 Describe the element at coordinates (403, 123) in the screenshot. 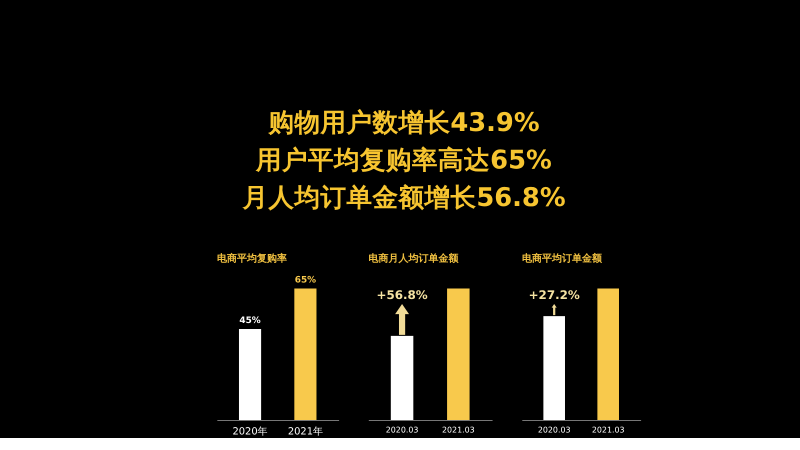

I see `text: 购物用户数增长43.9%` at that location.